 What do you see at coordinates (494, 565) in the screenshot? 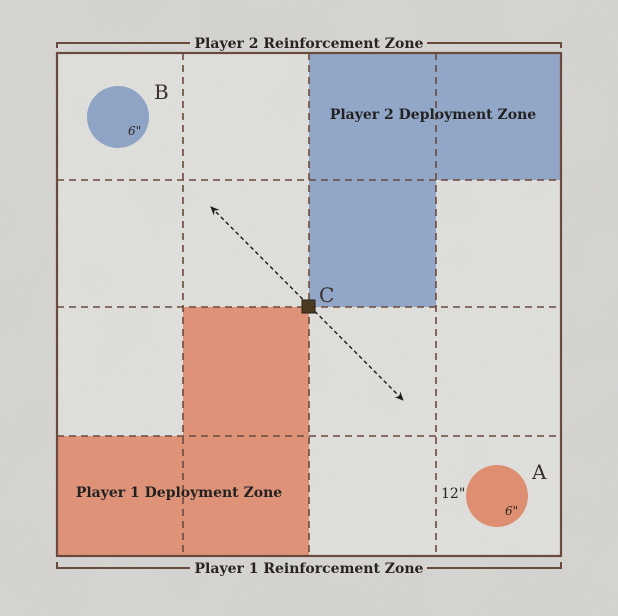
I see `bottom-bracket-right` at bounding box center [494, 565].